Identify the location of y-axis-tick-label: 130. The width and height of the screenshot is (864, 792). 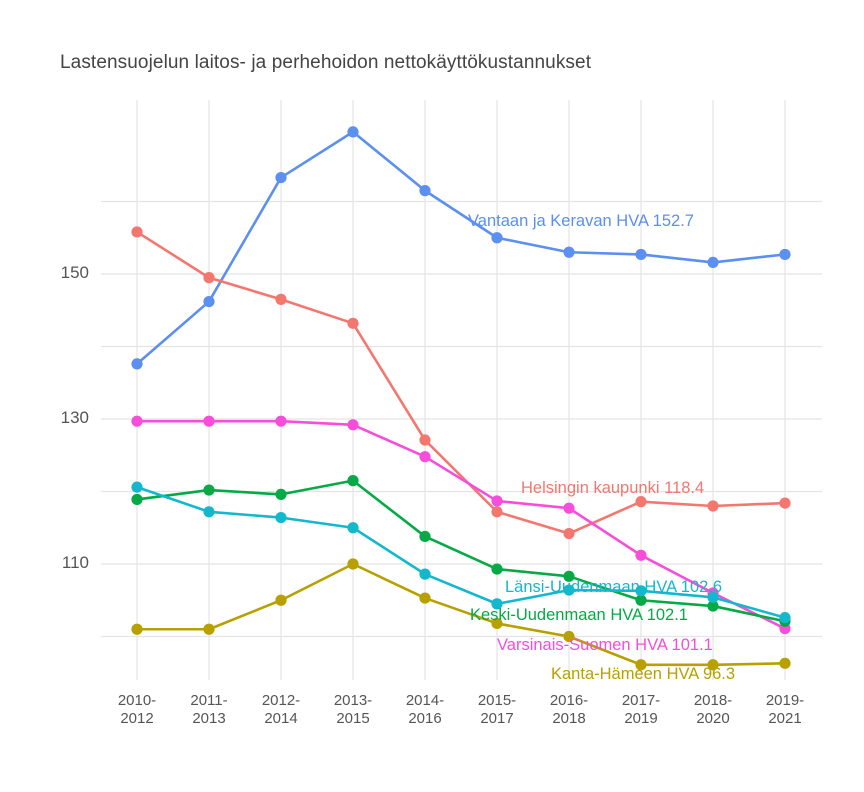
(74, 417).